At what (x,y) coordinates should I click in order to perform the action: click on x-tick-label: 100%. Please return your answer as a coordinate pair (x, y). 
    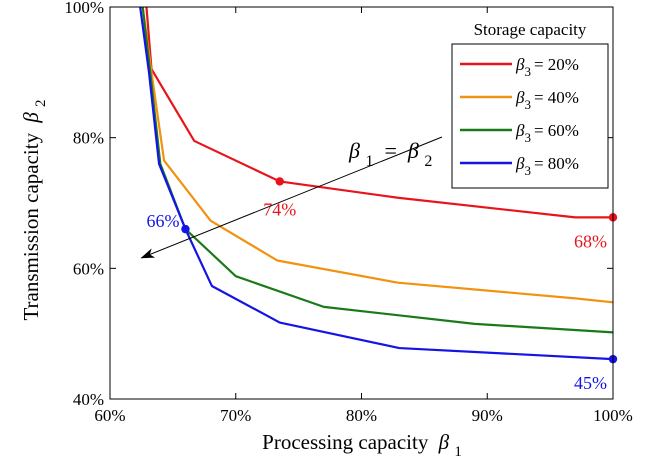
    Looking at the image, I should click on (613, 415).